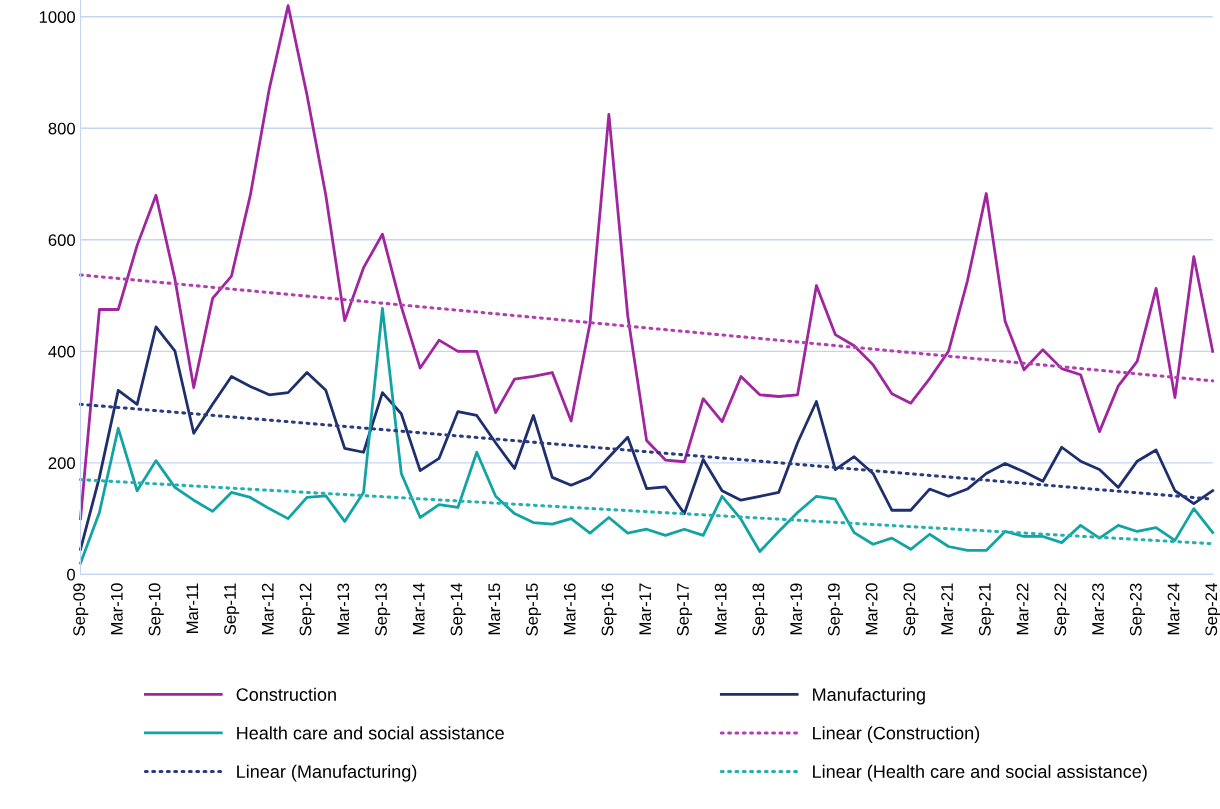 This screenshot has height=809, width=1220. I want to click on x-tick-label: Sep-16, so click(609, 609).